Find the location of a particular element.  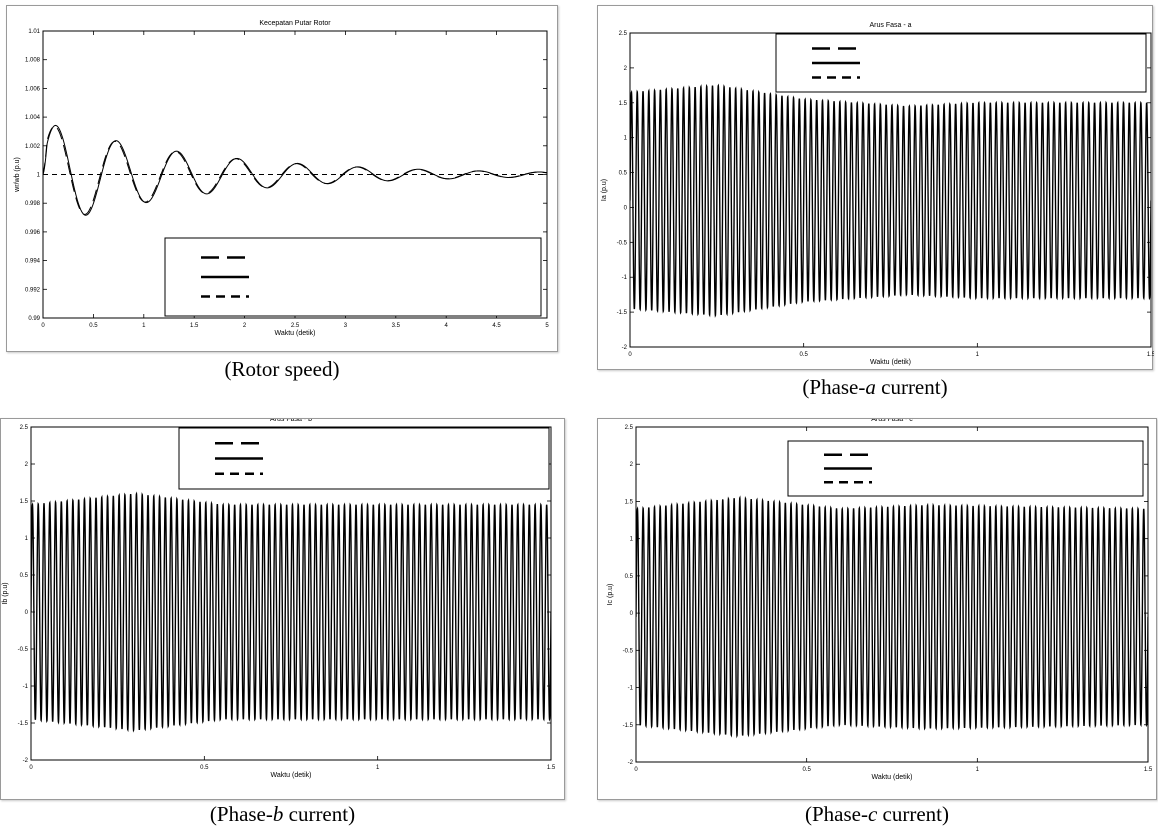

phase-b-y-tick-label: 2.5 is located at coordinates (24, 428).